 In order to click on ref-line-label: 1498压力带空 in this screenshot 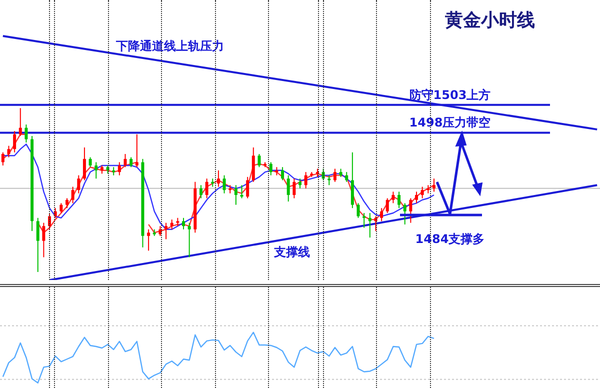, I will do `click(450, 123)`.